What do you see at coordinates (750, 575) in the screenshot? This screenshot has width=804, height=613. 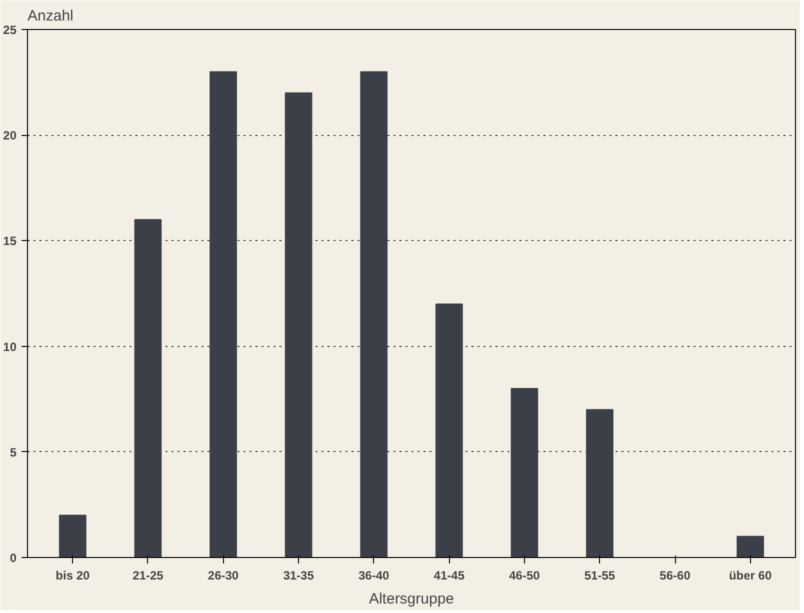 I see `x-tick-label: über 60` at bounding box center [750, 575].